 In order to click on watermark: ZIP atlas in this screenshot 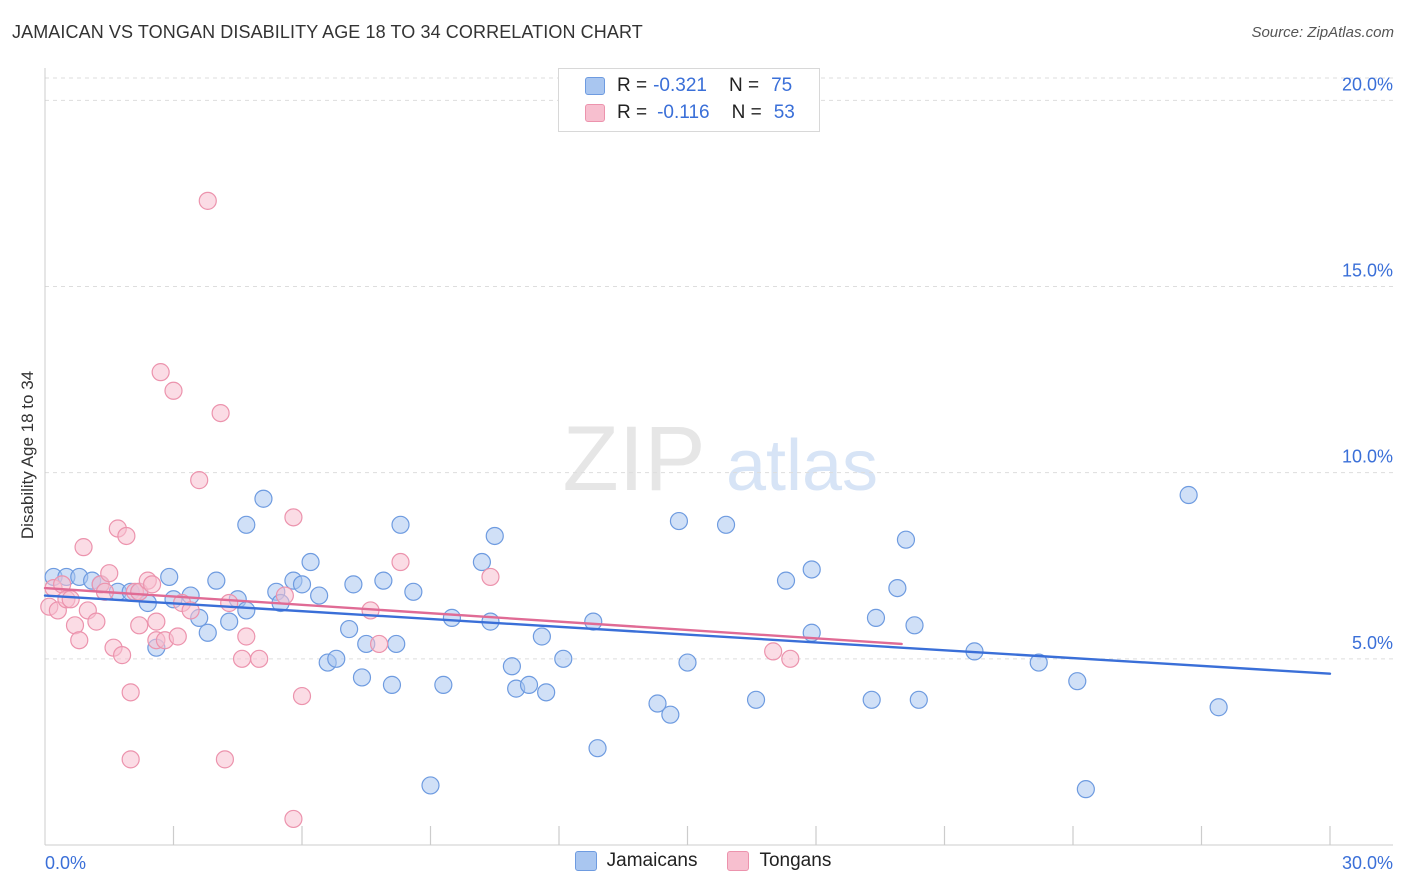, I will do `click(720, 459)`.